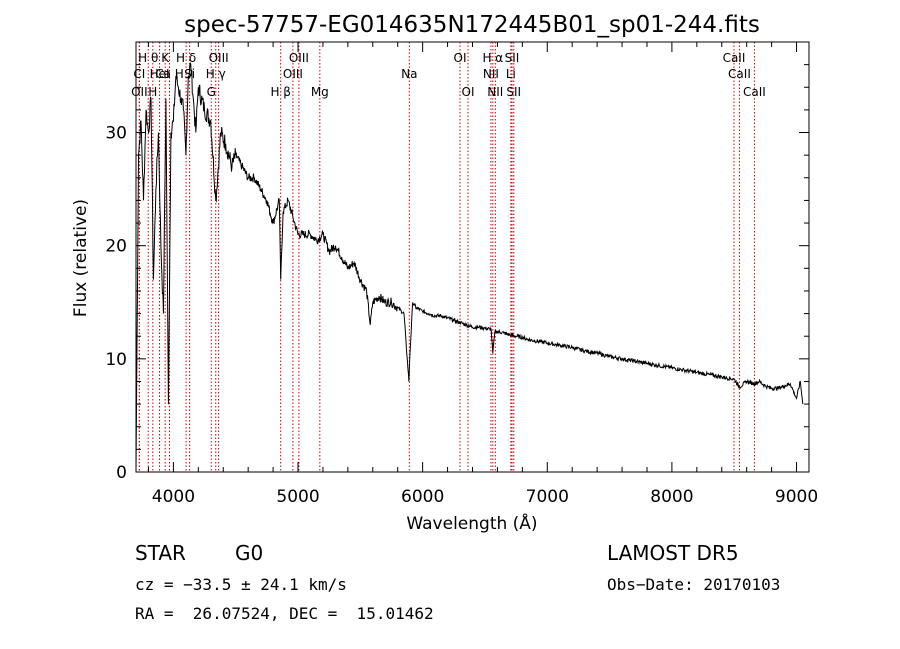 The image size is (900, 649). What do you see at coordinates (81, 258) in the screenshot?
I see `y-axis-label: Flux (relative)` at bounding box center [81, 258].